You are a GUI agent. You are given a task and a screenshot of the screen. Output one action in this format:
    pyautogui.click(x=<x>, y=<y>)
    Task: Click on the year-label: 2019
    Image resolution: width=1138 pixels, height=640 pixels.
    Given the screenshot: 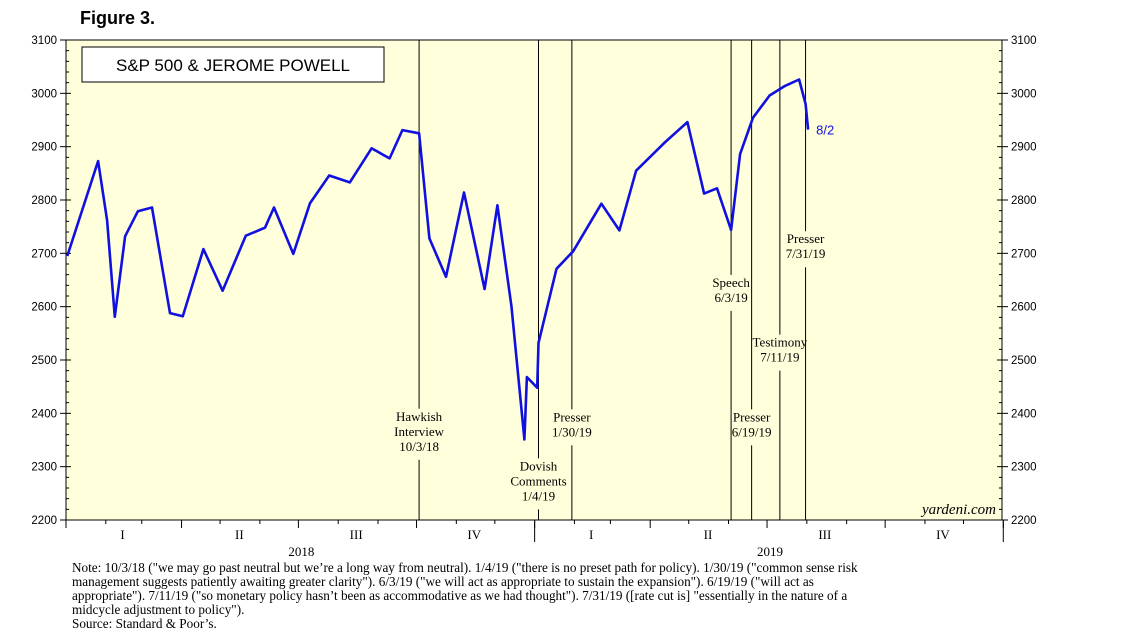 What is the action you would take?
    pyautogui.click(x=770, y=551)
    